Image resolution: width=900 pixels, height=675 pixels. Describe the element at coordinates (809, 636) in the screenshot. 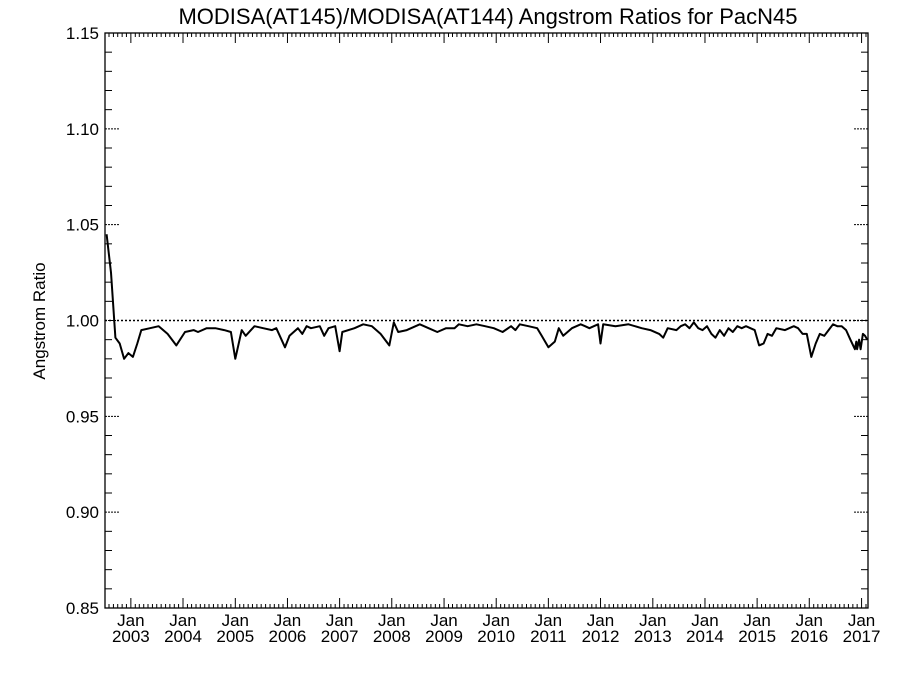

I see `x-tick-year-label: 2016` at that location.